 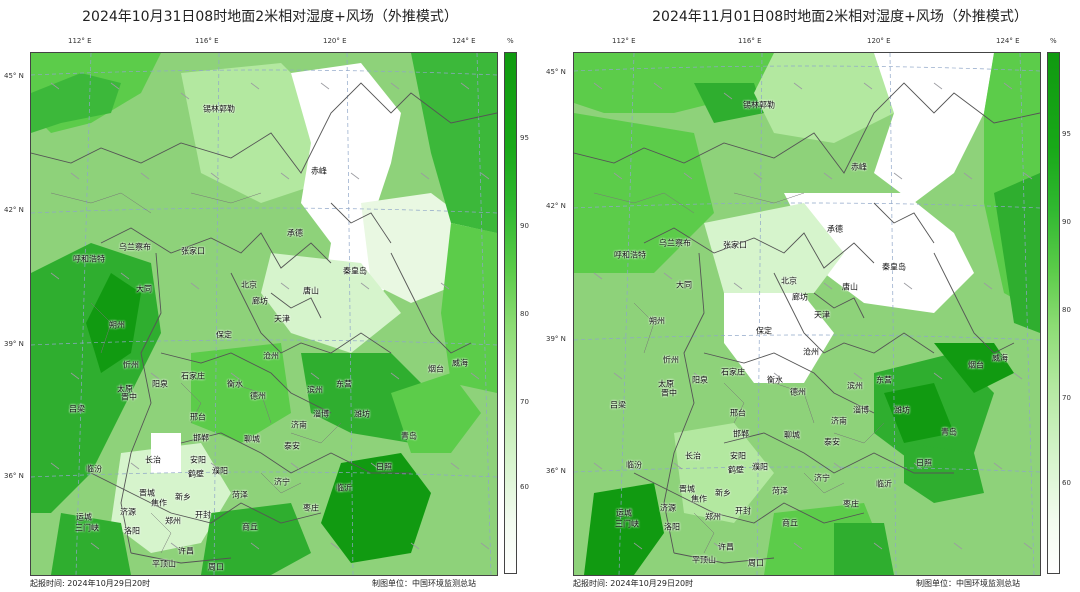 I want to click on longitude-label: 124° E, so click(x=1008, y=41).